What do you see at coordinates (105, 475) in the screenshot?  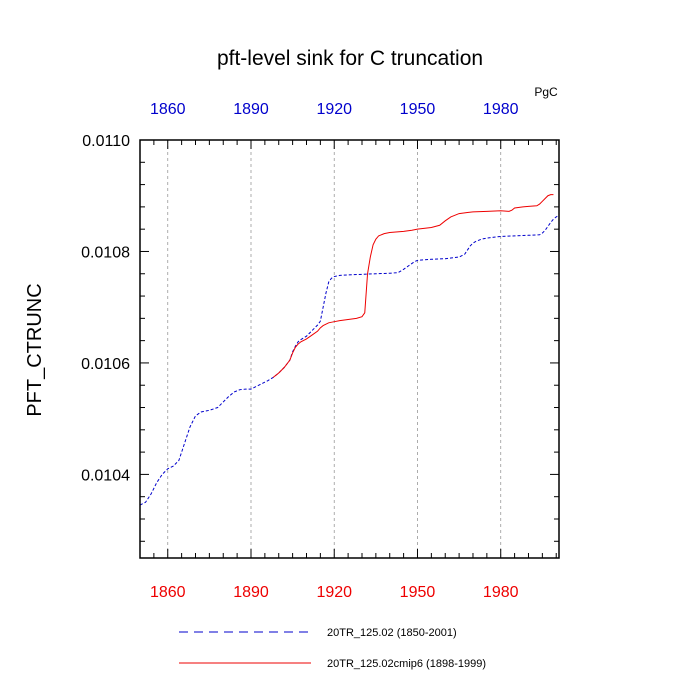 I see `y-tick-label: 0.0104` at bounding box center [105, 475].